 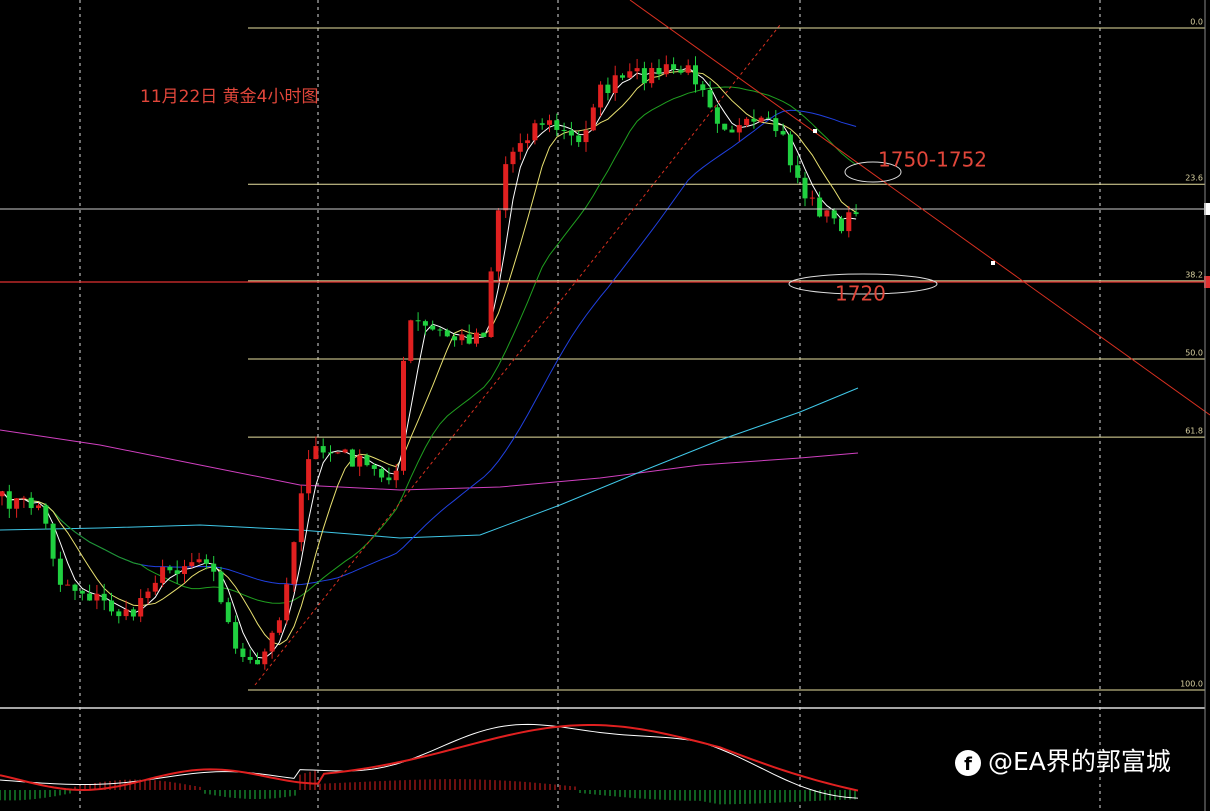 I want to click on watermark-text: @EA界的郭富城, so click(x=1079, y=761).